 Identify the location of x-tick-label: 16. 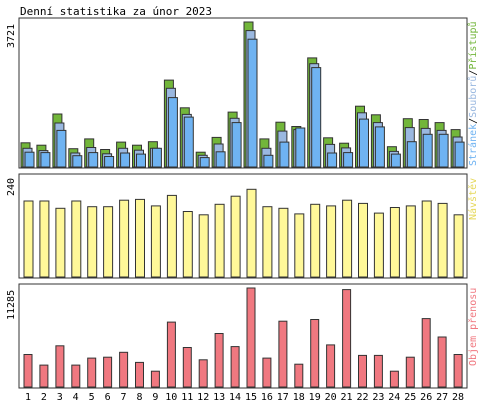
(267, 397).